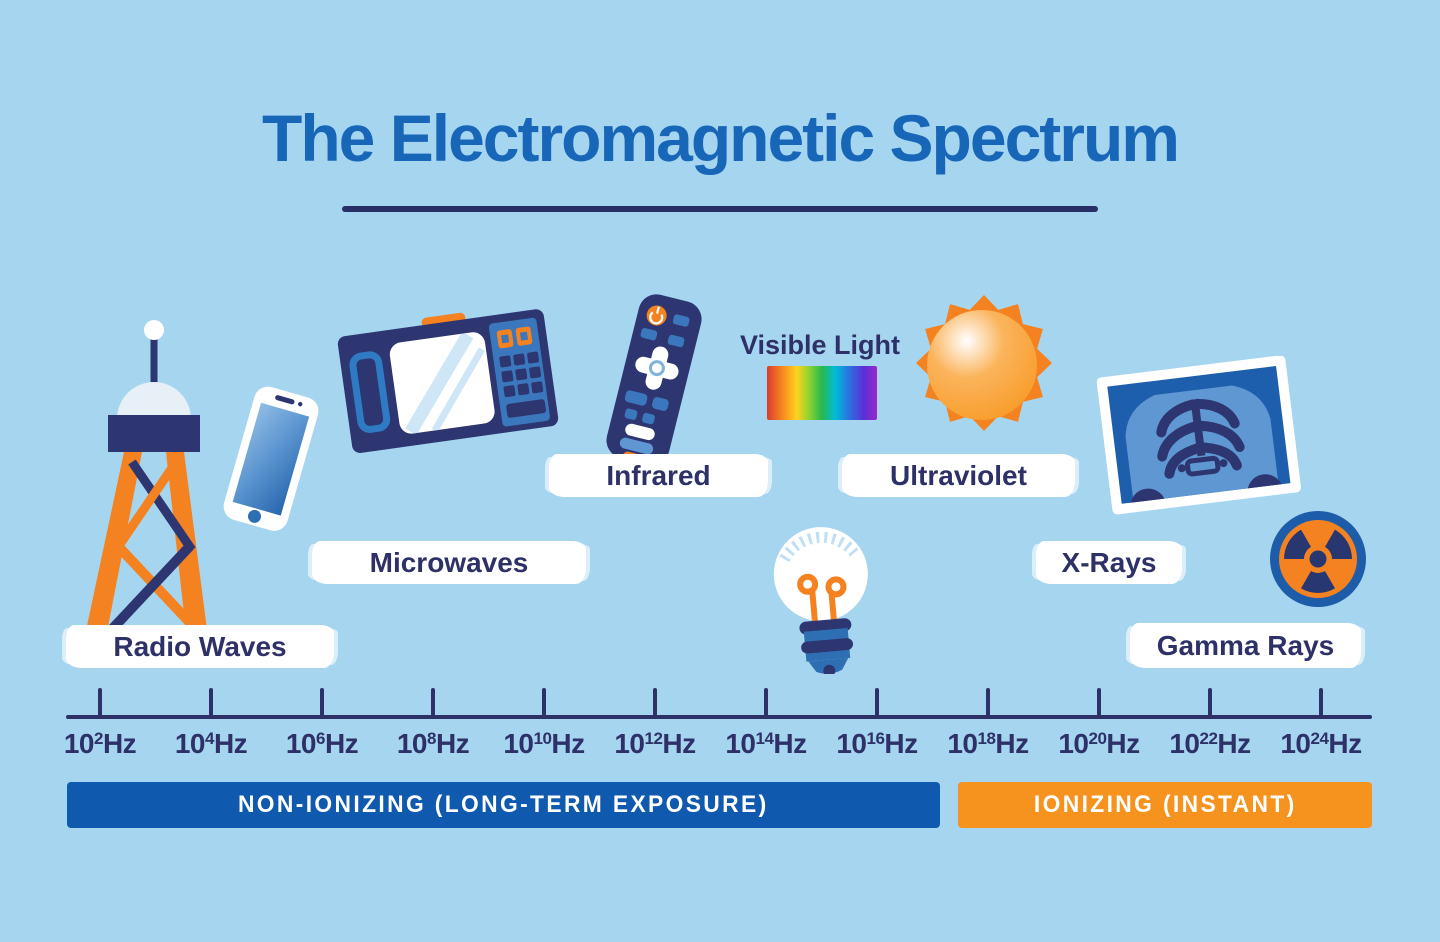  What do you see at coordinates (1099, 743) in the screenshot?
I see `axis-tick-label: 1020Hz` at bounding box center [1099, 743].